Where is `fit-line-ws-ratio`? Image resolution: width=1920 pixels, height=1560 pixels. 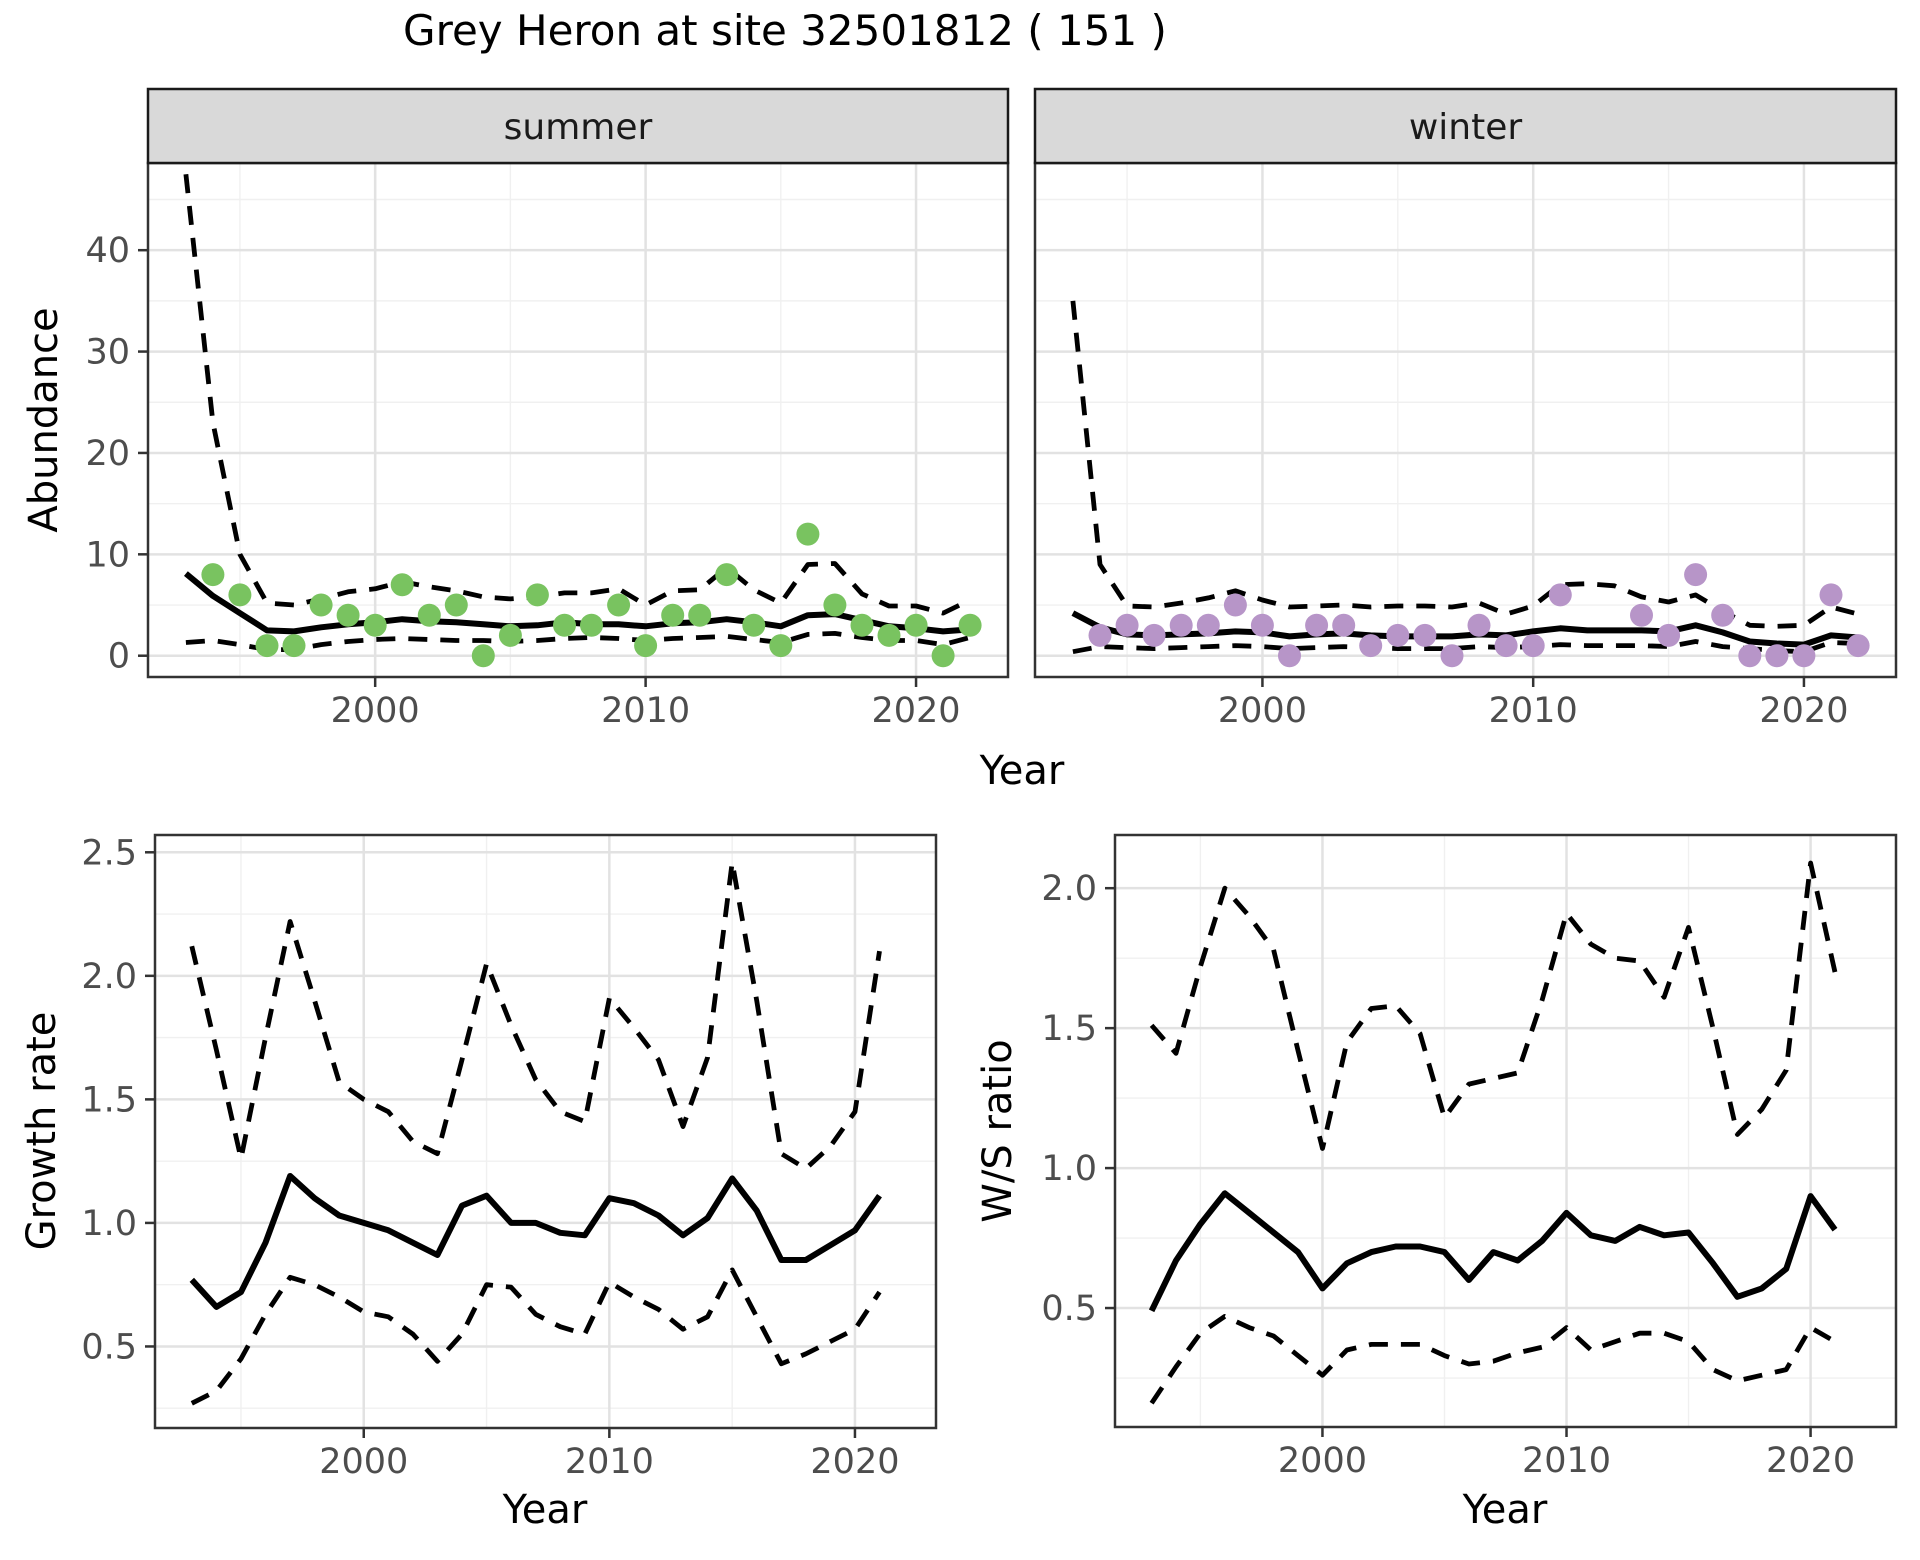
fit-line-ws-ratio is located at coordinates (1493, 1251).